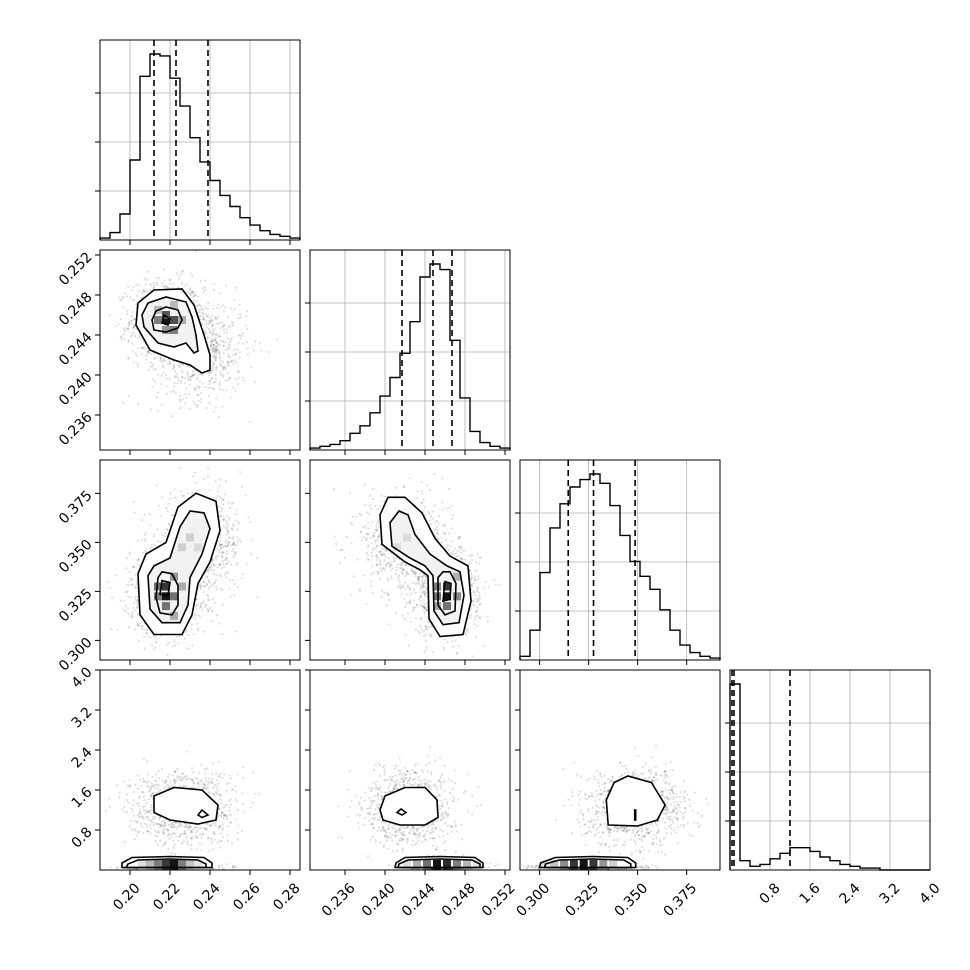  I want to click on hist-2-frame, so click(620, 560).